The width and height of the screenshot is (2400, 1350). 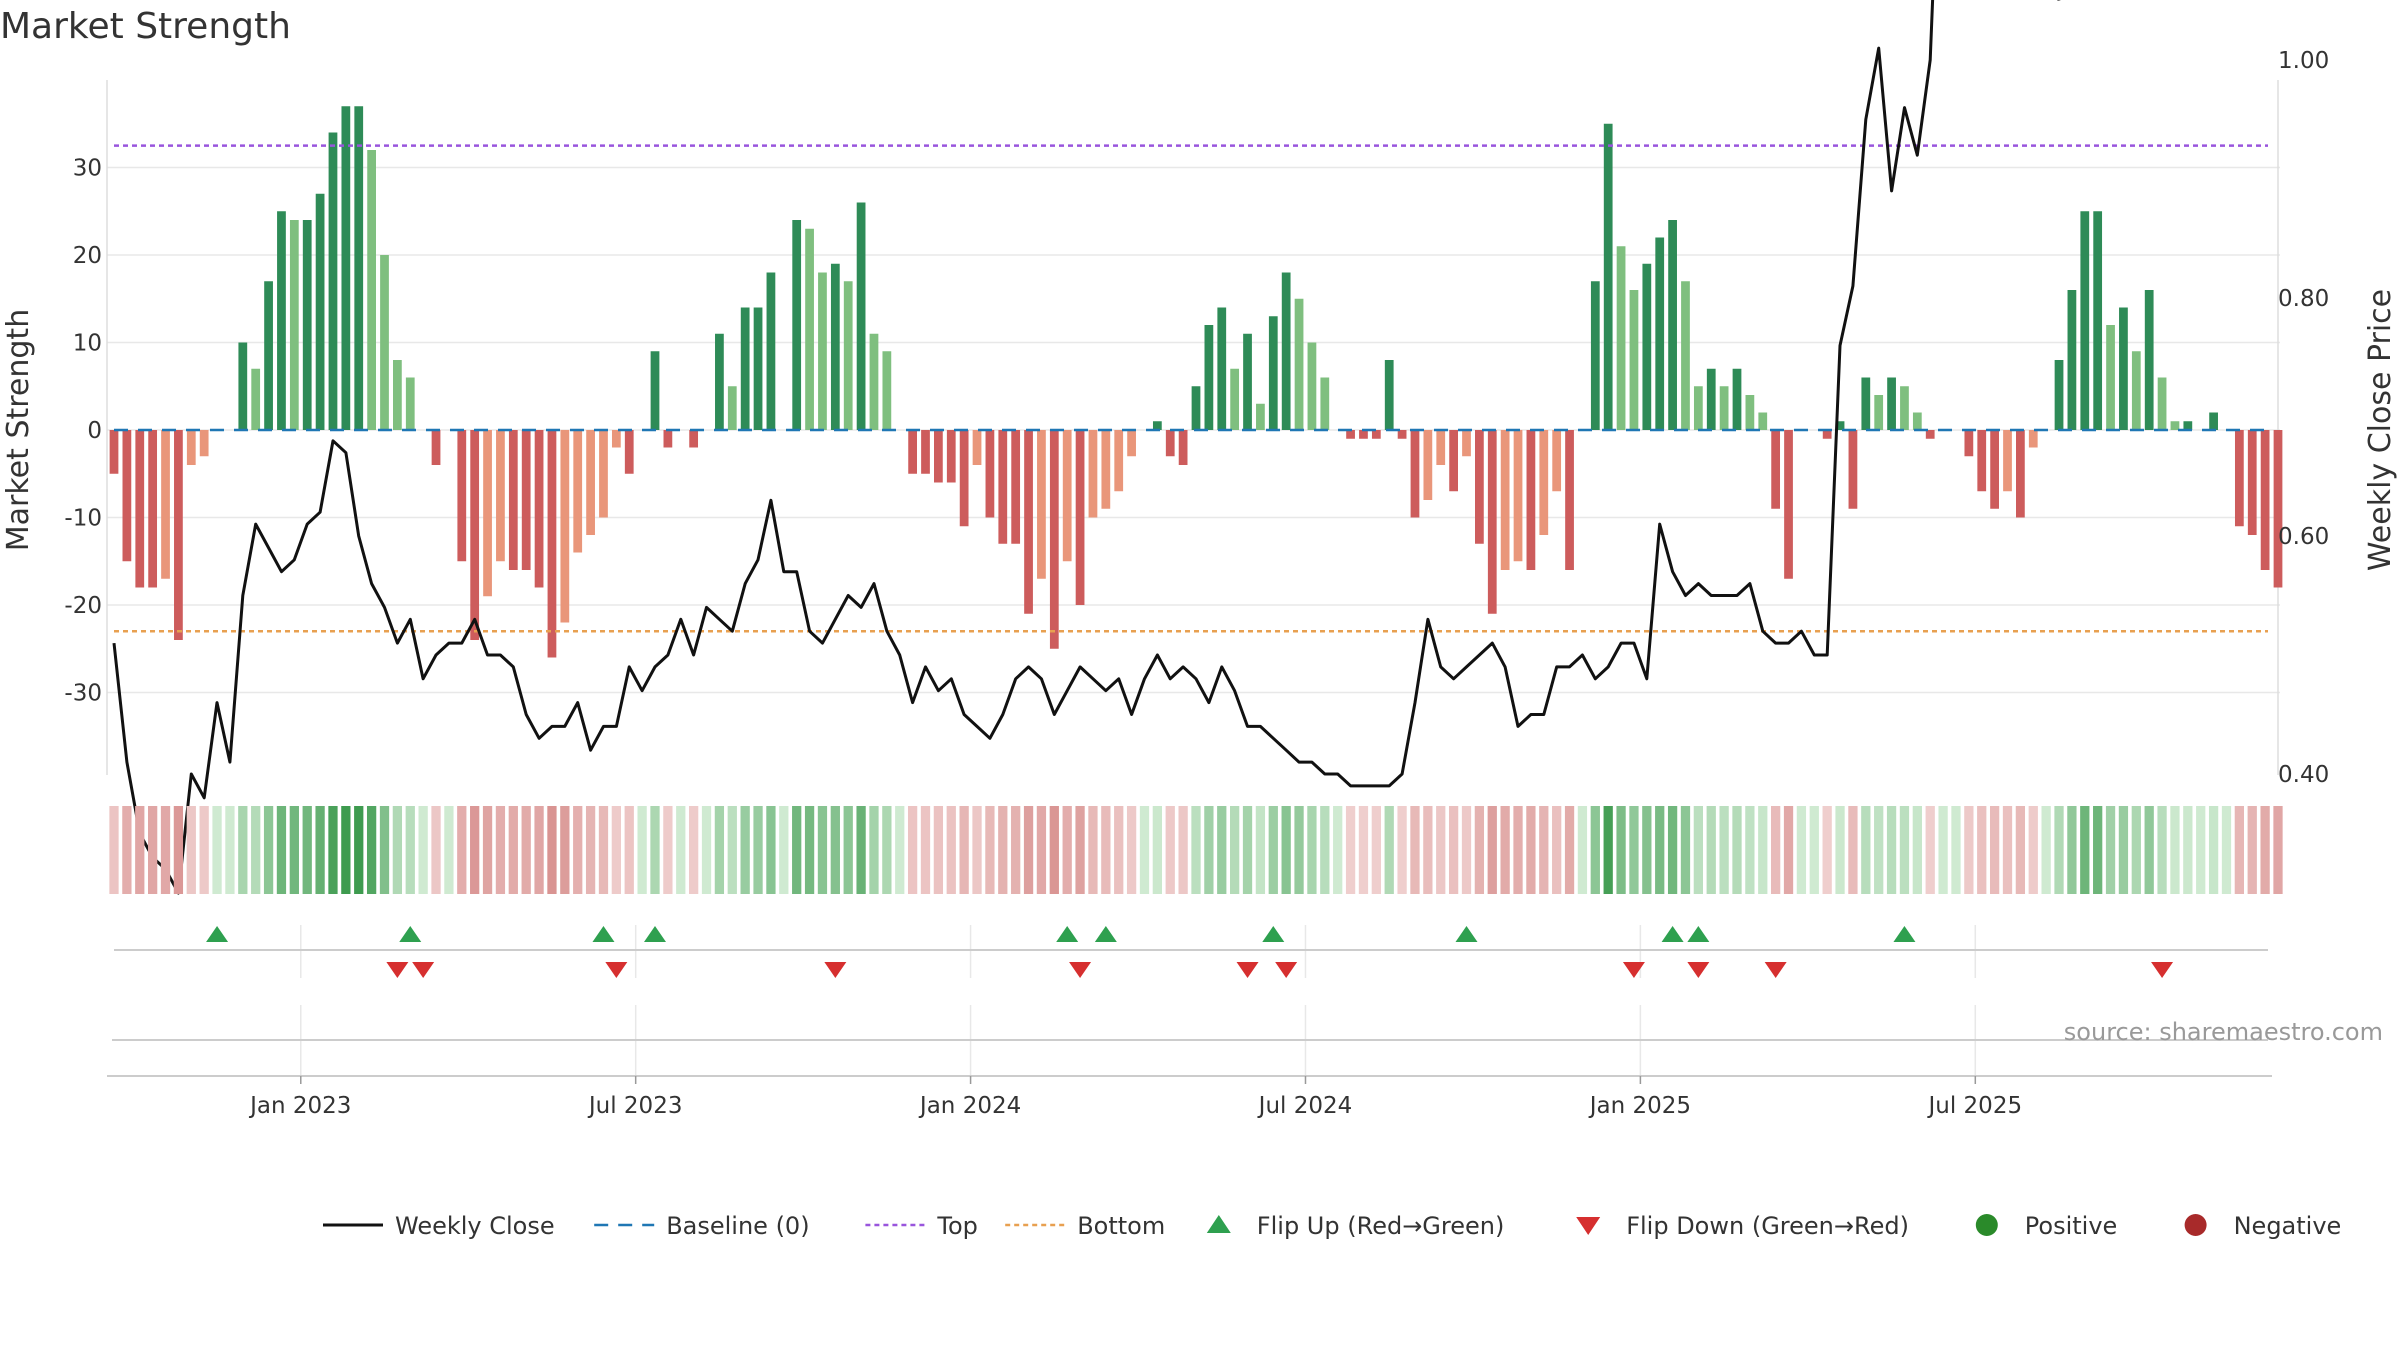 I want to click on y-tick-label: 0, so click(x=94, y=431).